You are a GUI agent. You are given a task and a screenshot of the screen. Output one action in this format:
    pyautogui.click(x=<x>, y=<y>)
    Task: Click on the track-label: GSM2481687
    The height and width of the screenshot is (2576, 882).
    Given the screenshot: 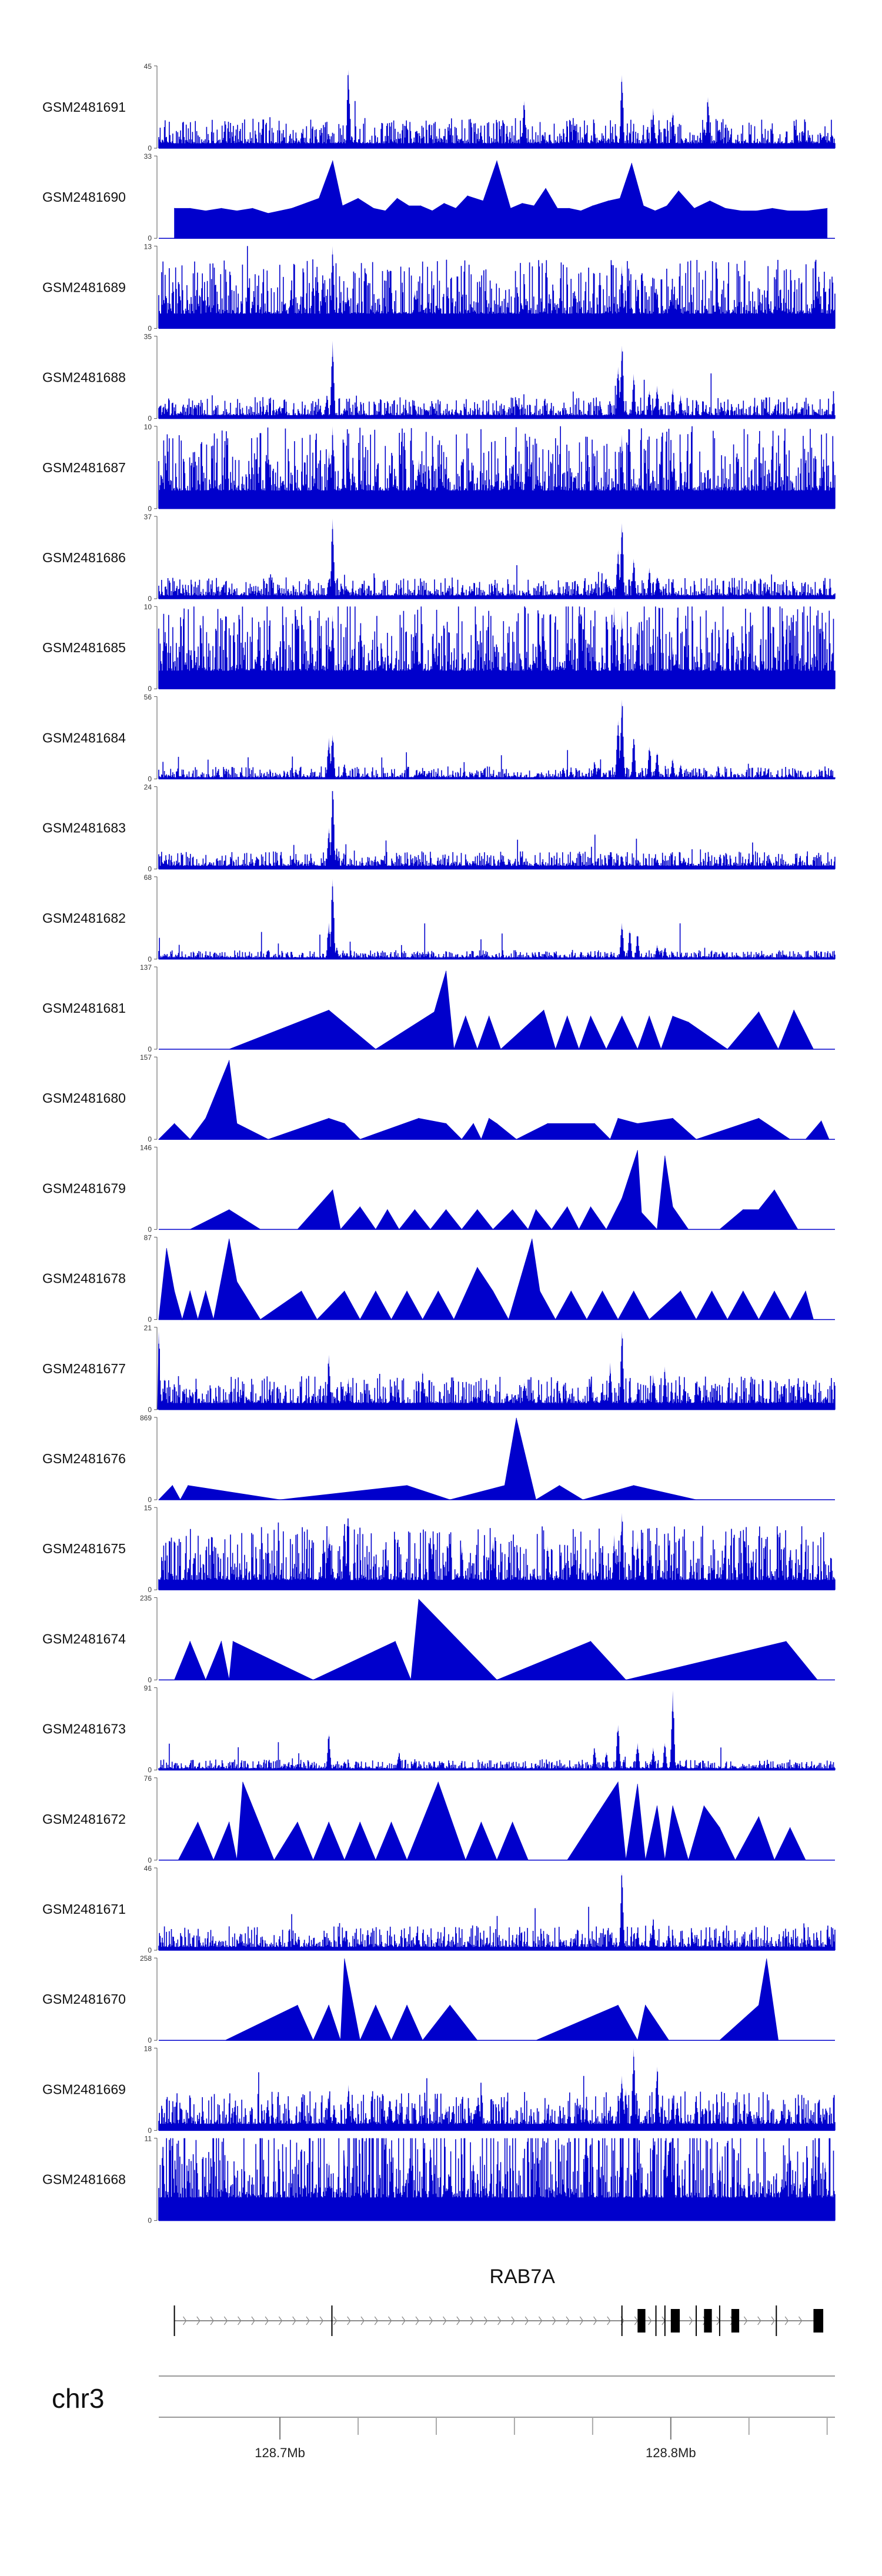 What is the action you would take?
    pyautogui.click(x=84, y=467)
    